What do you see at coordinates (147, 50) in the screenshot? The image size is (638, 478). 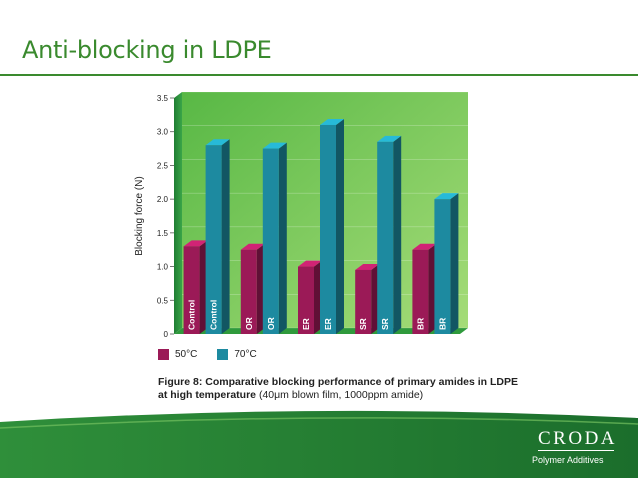 I see `slide-title: Anti-blocking in LDPE` at bounding box center [147, 50].